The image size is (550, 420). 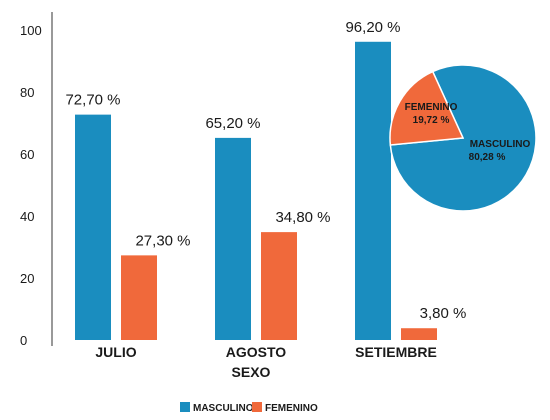 What do you see at coordinates (115, 352) in the screenshot?
I see `category-label: JULIO` at bounding box center [115, 352].